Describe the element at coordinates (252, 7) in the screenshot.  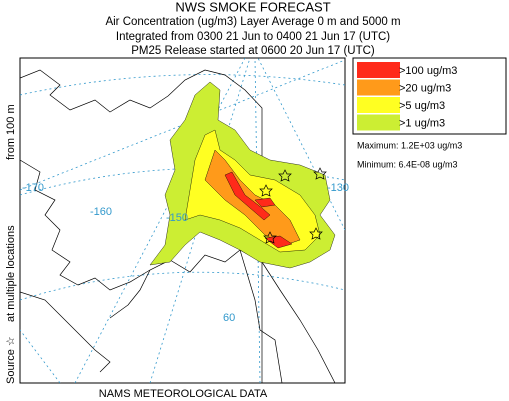
I see `title: NWS SMOKE FORECAST` at that location.